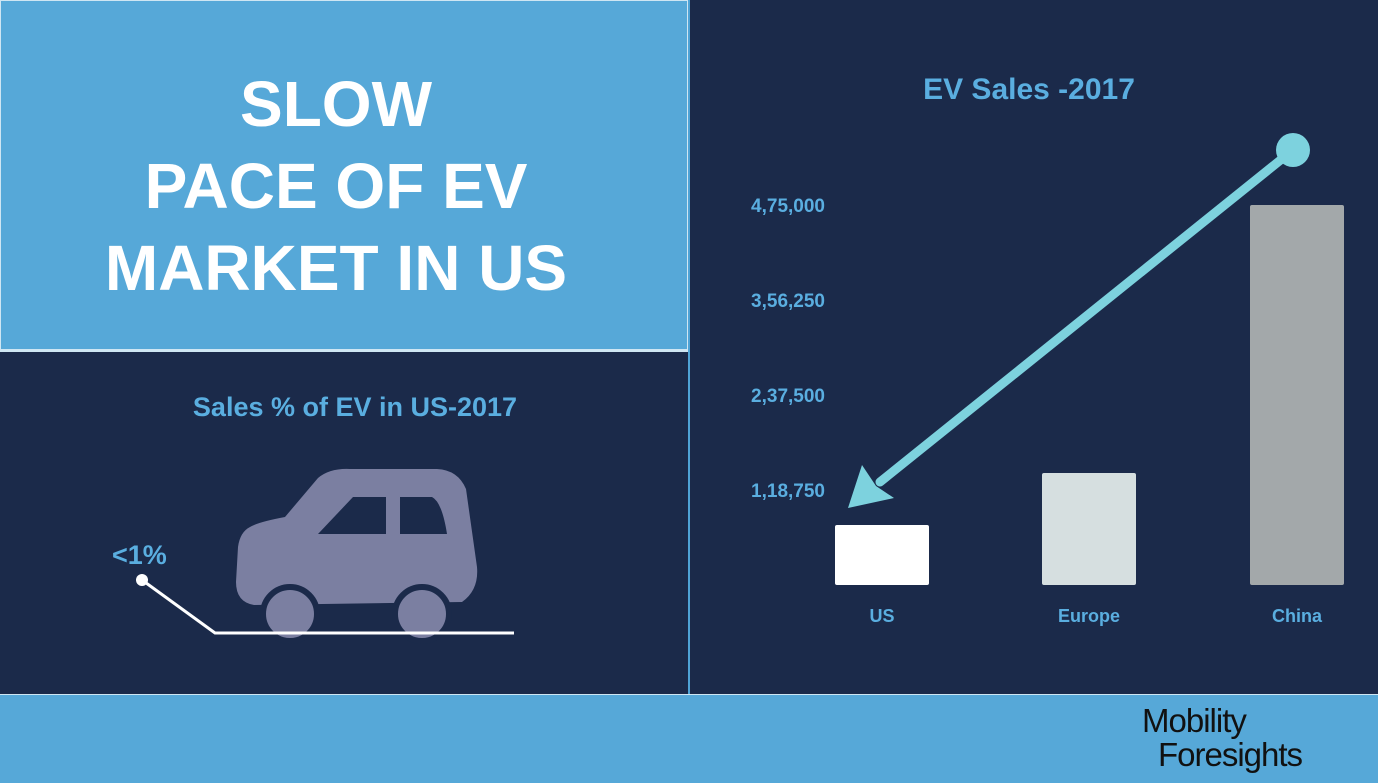  What do you see at coordinates (1230, 754) in the screenshot?
I see `logo-line-2: Foresights` at bounding box center [1230, 754].